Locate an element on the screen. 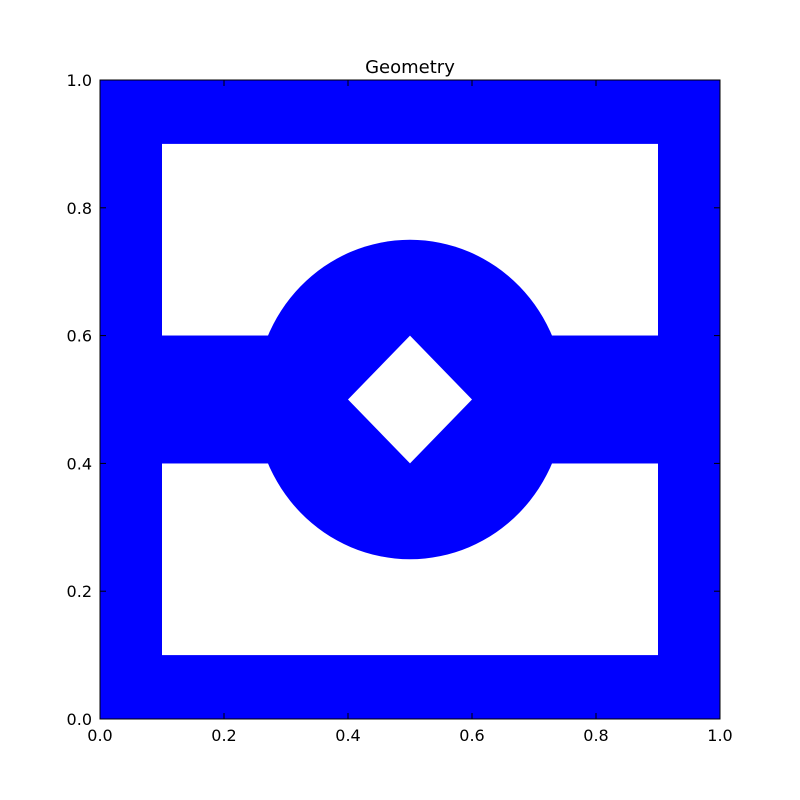 The image size is (800, 800). x-tick-label: 0.4 is located at coordinates (347, 735).